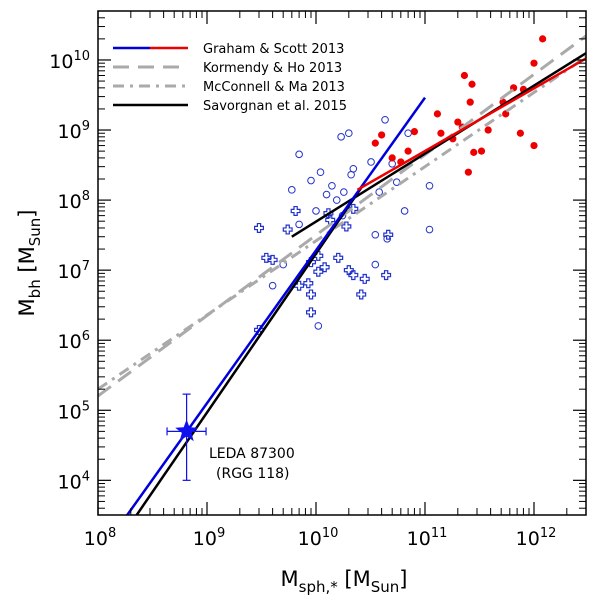 The height and width of the screenshot is (612, 598). What do you see at coordinates (186, 430) in the screenshot?
I see `star-icon` at bounding box center [186, 430].